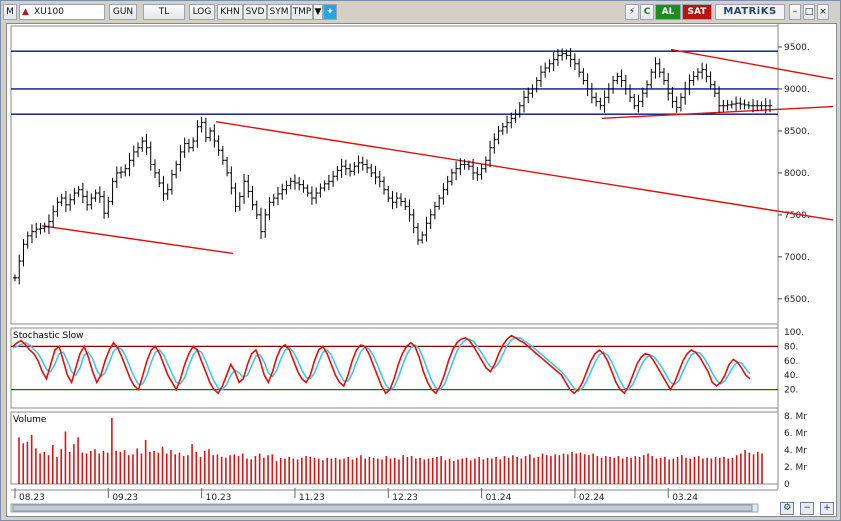 The image size is (841, 521). What do you see at coordinates (30, 420) in the screenshot?
I see `volume-title: Volume` at bounding box center [30, 420].